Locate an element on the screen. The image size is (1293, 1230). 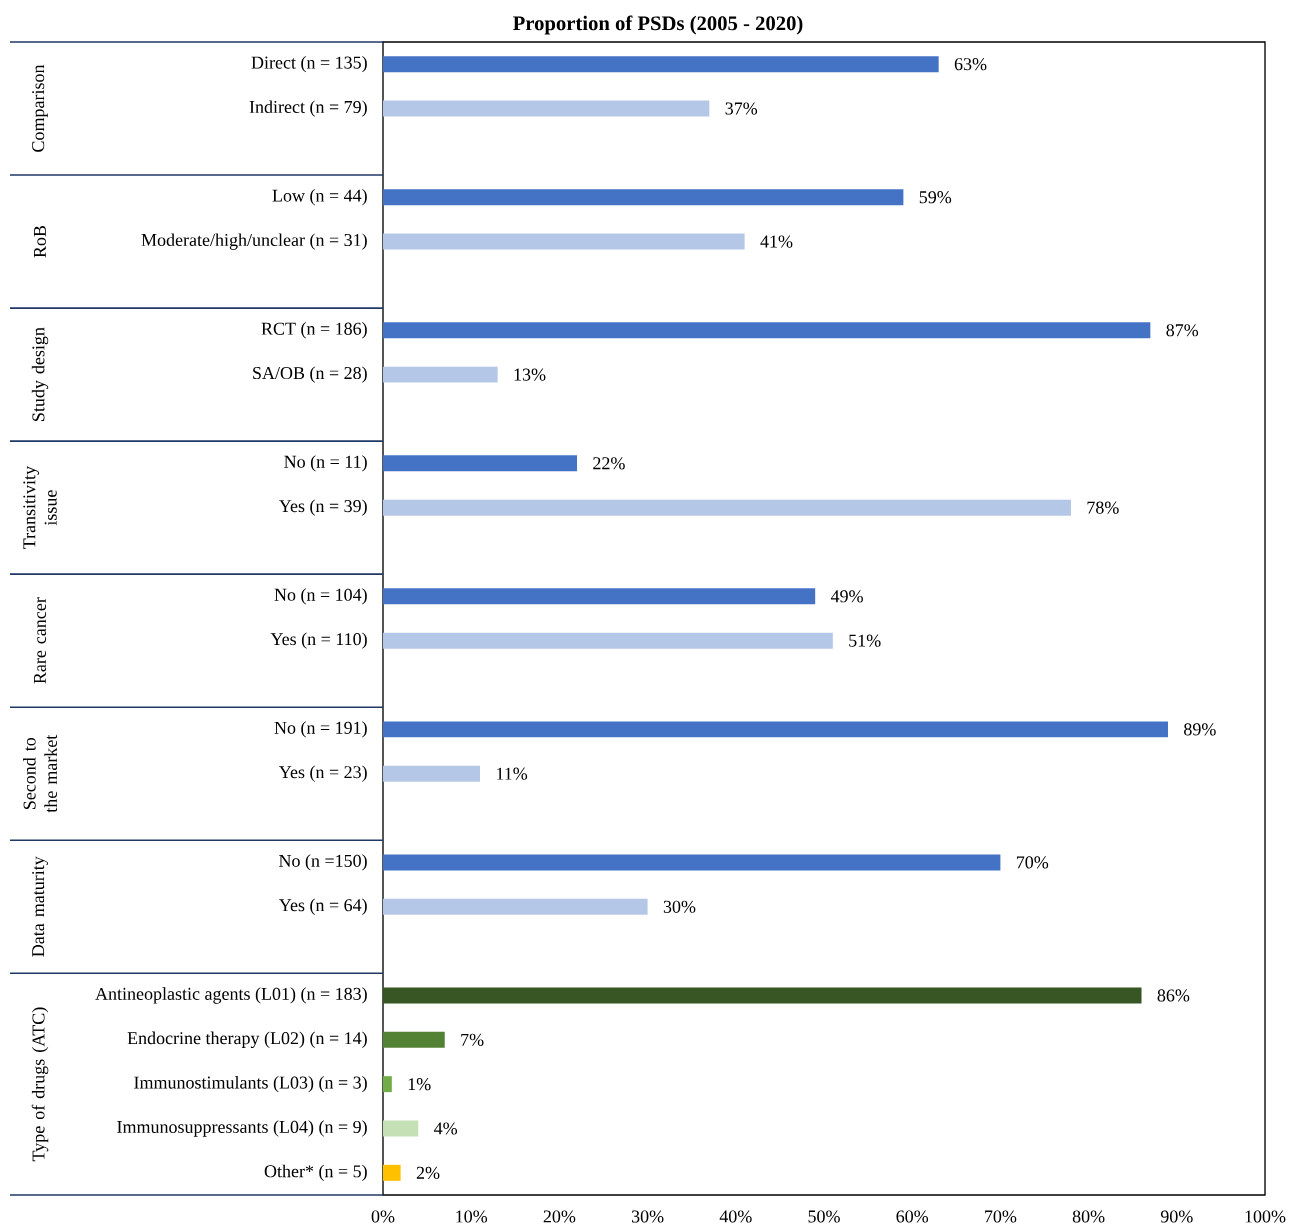
x-tick-label: 10% is located at coordinates (472, 1216).